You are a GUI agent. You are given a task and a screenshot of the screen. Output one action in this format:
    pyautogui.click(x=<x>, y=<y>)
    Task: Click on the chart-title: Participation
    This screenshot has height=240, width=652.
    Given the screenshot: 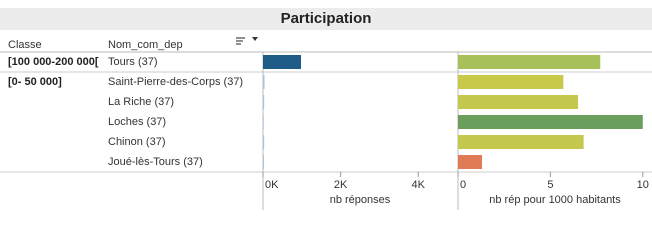 What is the action you would take?
    pyautogui.click(x=326, y=18)
    